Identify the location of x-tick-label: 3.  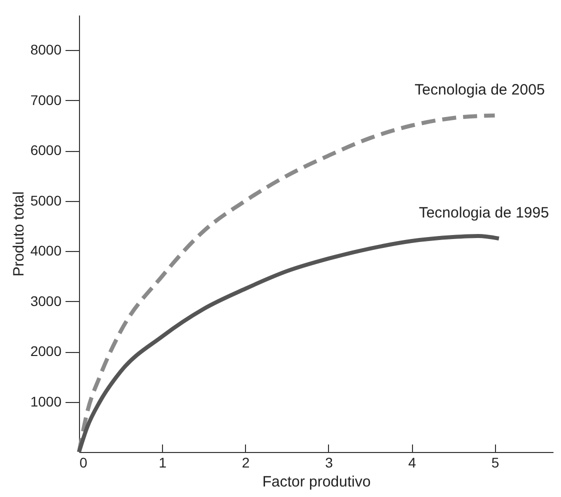
(329, 462).